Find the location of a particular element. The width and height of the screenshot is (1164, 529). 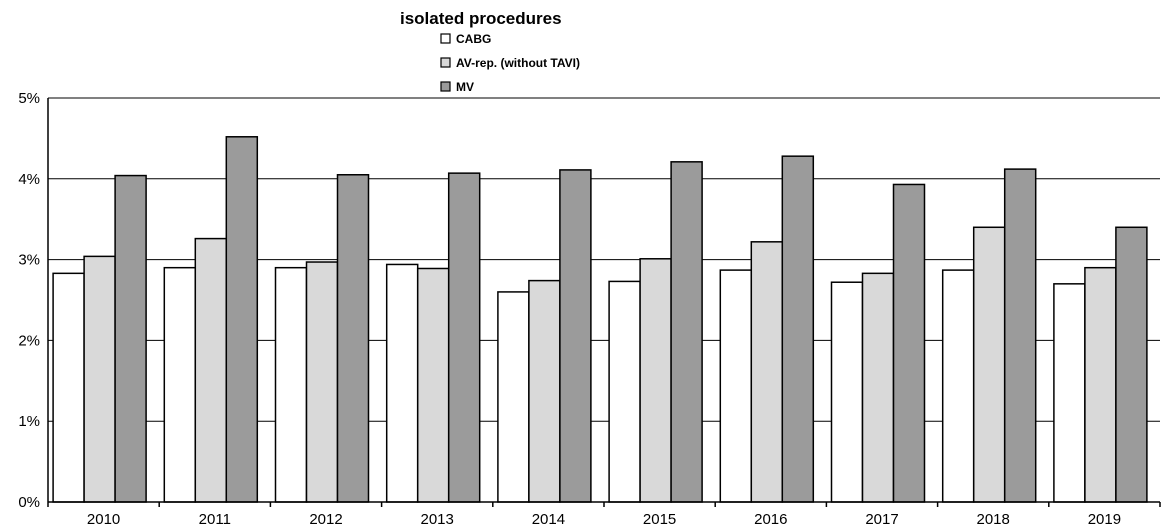

x-tick-label: 2016 is located at coordinates (770, 519).